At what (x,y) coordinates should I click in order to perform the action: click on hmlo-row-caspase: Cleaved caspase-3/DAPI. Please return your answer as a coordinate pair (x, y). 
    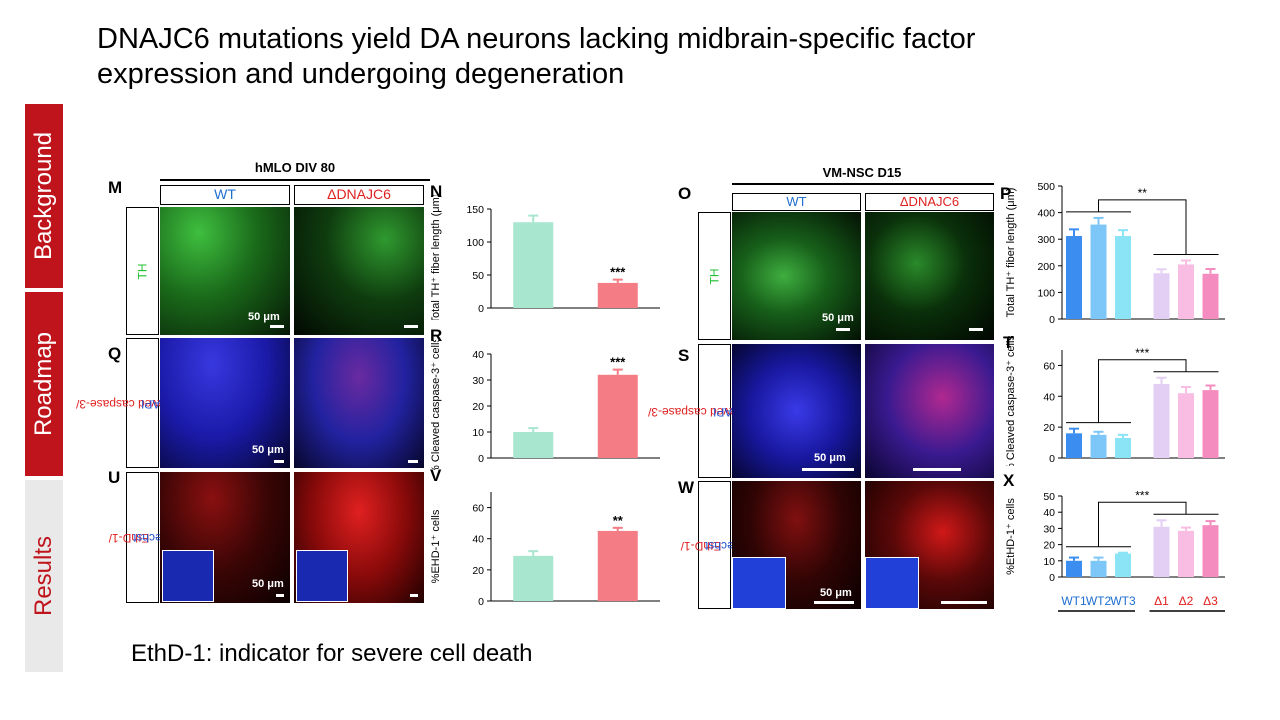
    Looking at the image, I should click on (129, 403).